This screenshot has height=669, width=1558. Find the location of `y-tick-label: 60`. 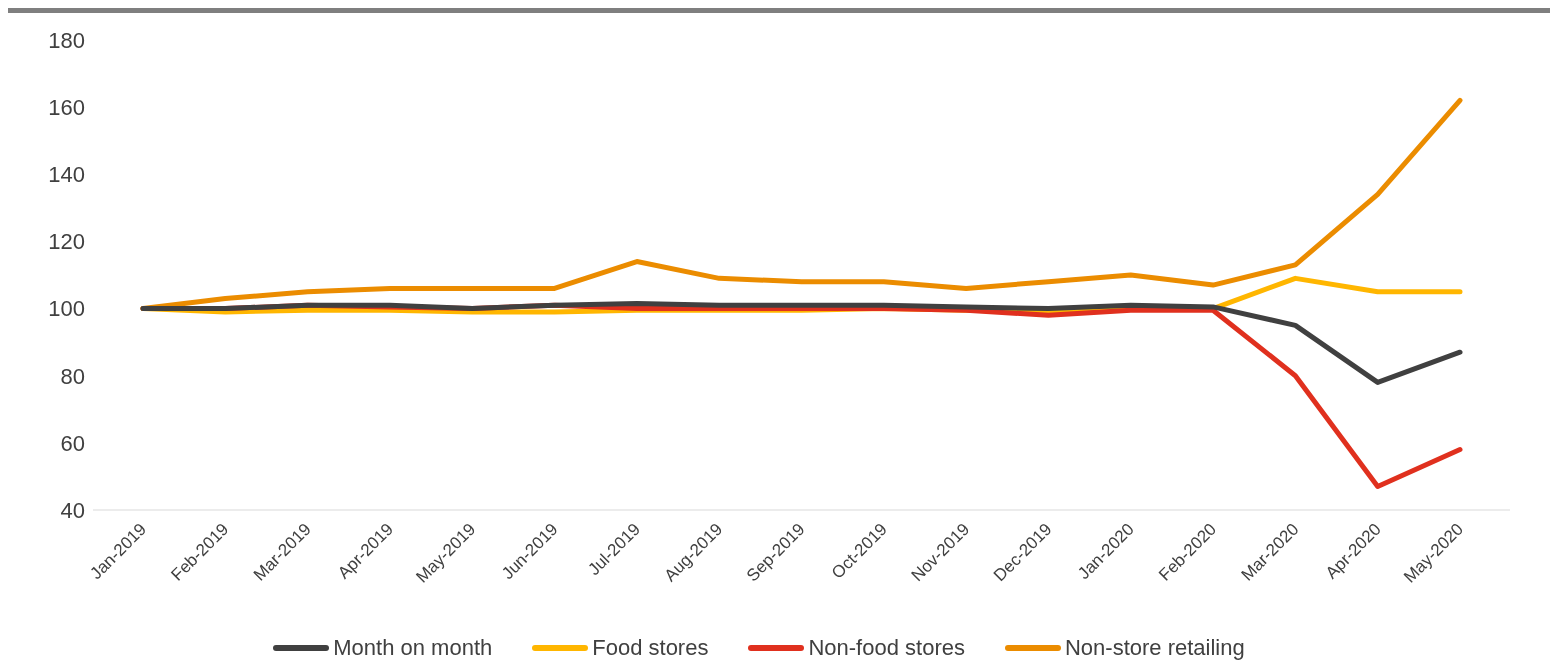

y-tick-label: 60 is located at coordinates (72, 443).